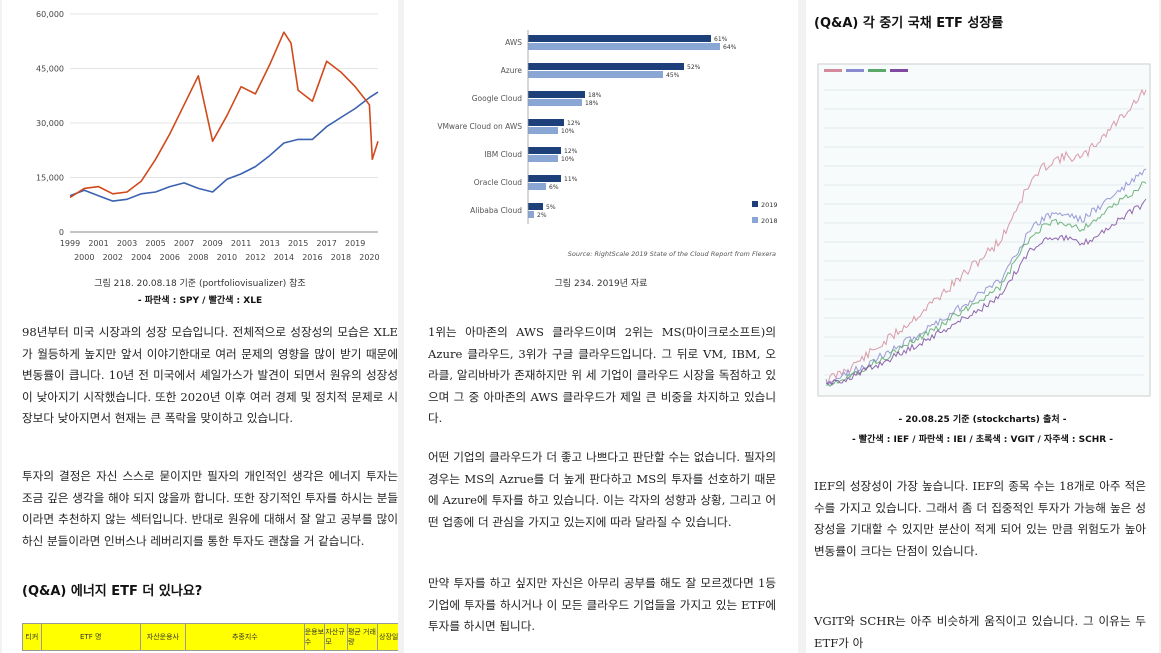 The width and height of the screenshot is (1161, 653). What do you see at coordinates (769, 205) in the screenshot?
I see `legend-label: 2019` at bounding box center [769, 205].